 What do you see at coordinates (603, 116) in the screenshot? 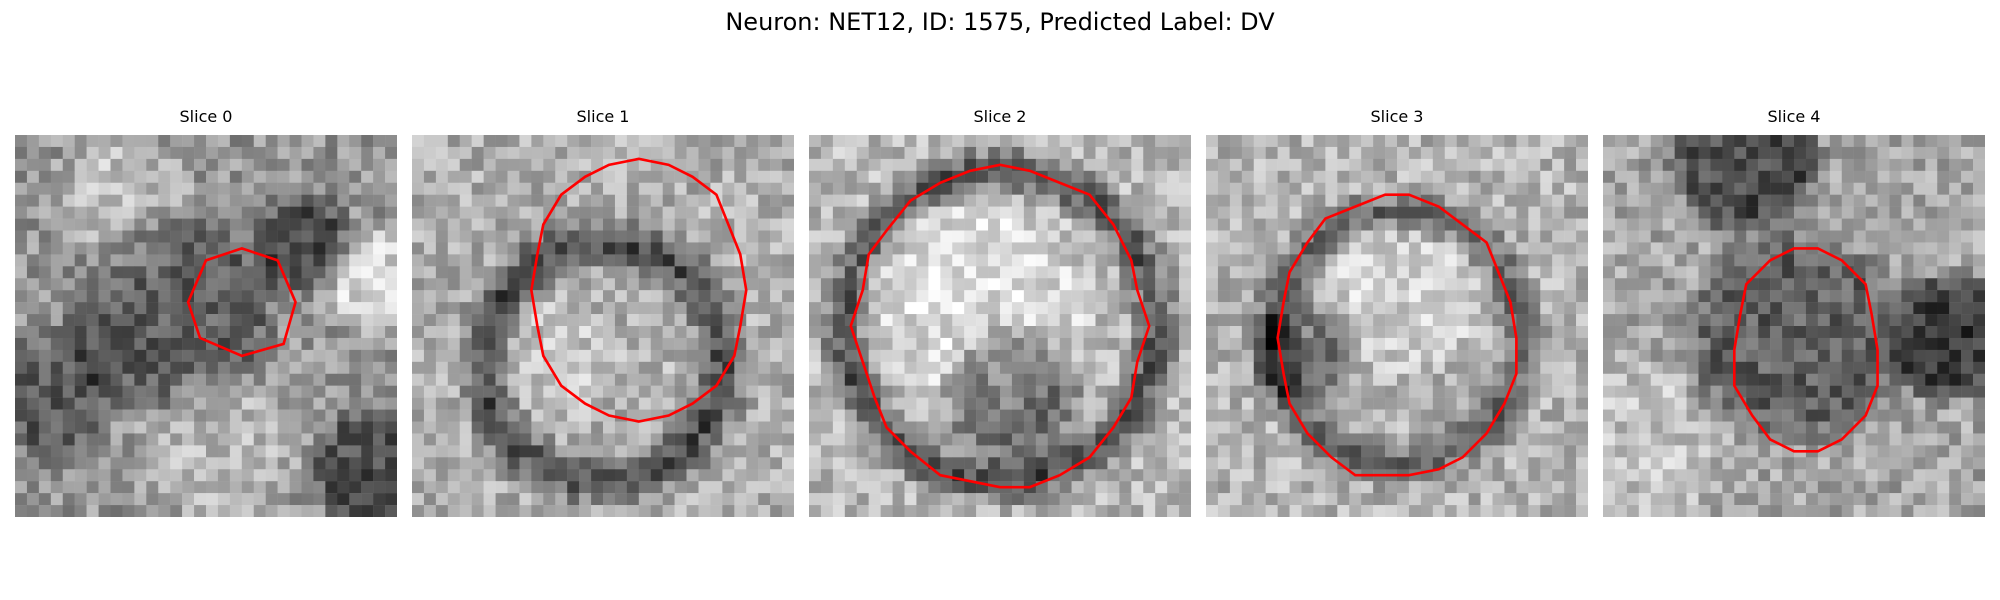
I see `slice-title-1: Slice 1` at bounding box center [603, 116].